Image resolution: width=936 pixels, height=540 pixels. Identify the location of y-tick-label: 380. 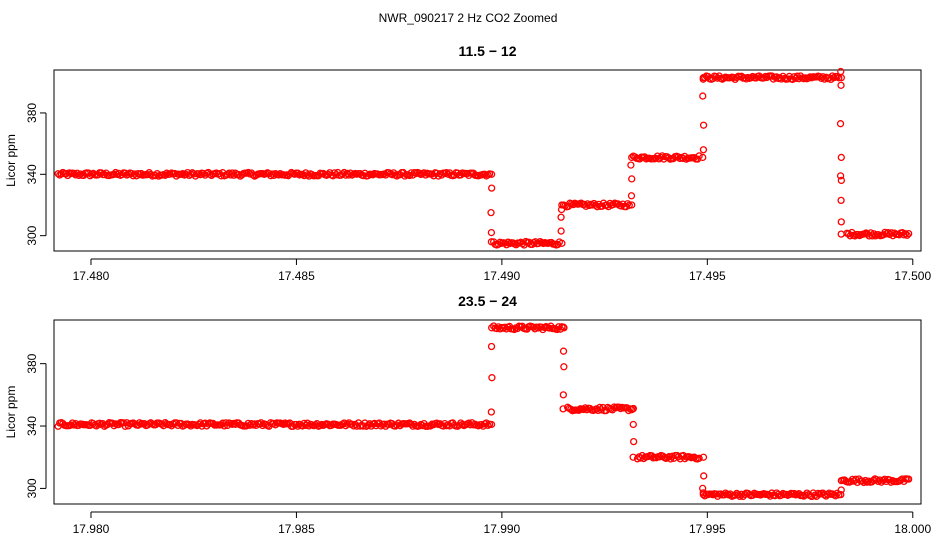
(32, 113).